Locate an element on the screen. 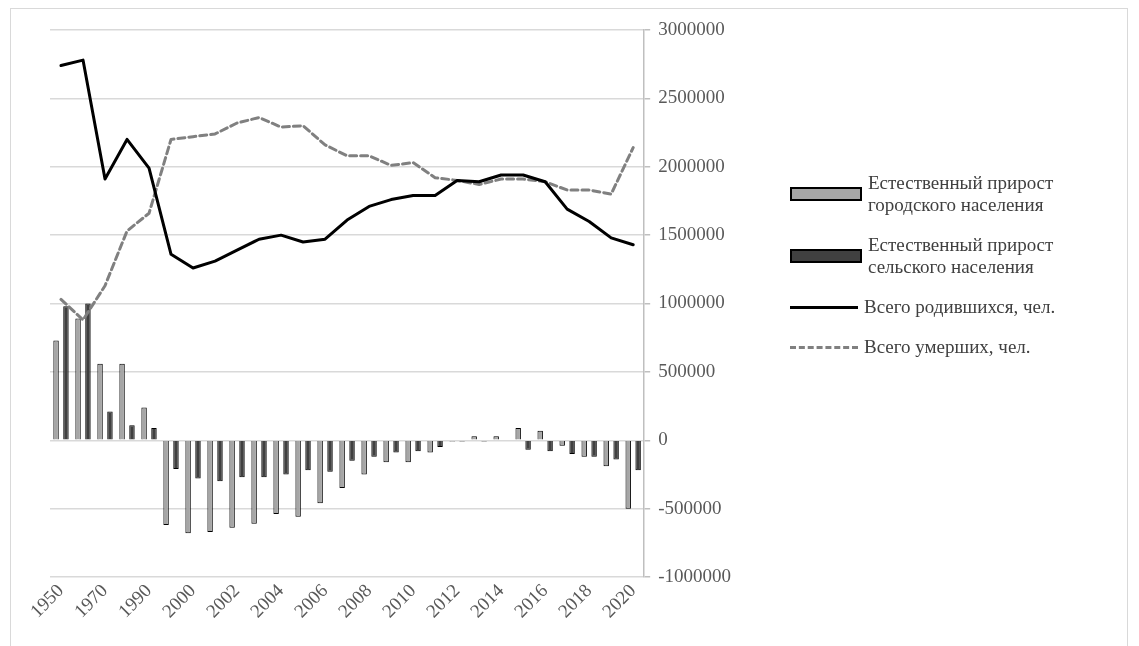 The width and height of the screenshot is (1139, 646). legend-label: Естественный прирост городского населения is located at coordinates (961, 194).